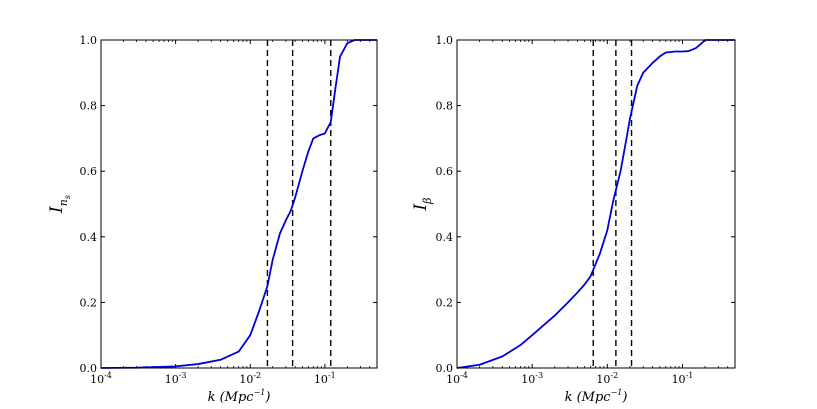  What do you see at coordinates (422, 204) in the screenshot?
I see `y-axis-label: Iβ` at bounding box center [422, 204].